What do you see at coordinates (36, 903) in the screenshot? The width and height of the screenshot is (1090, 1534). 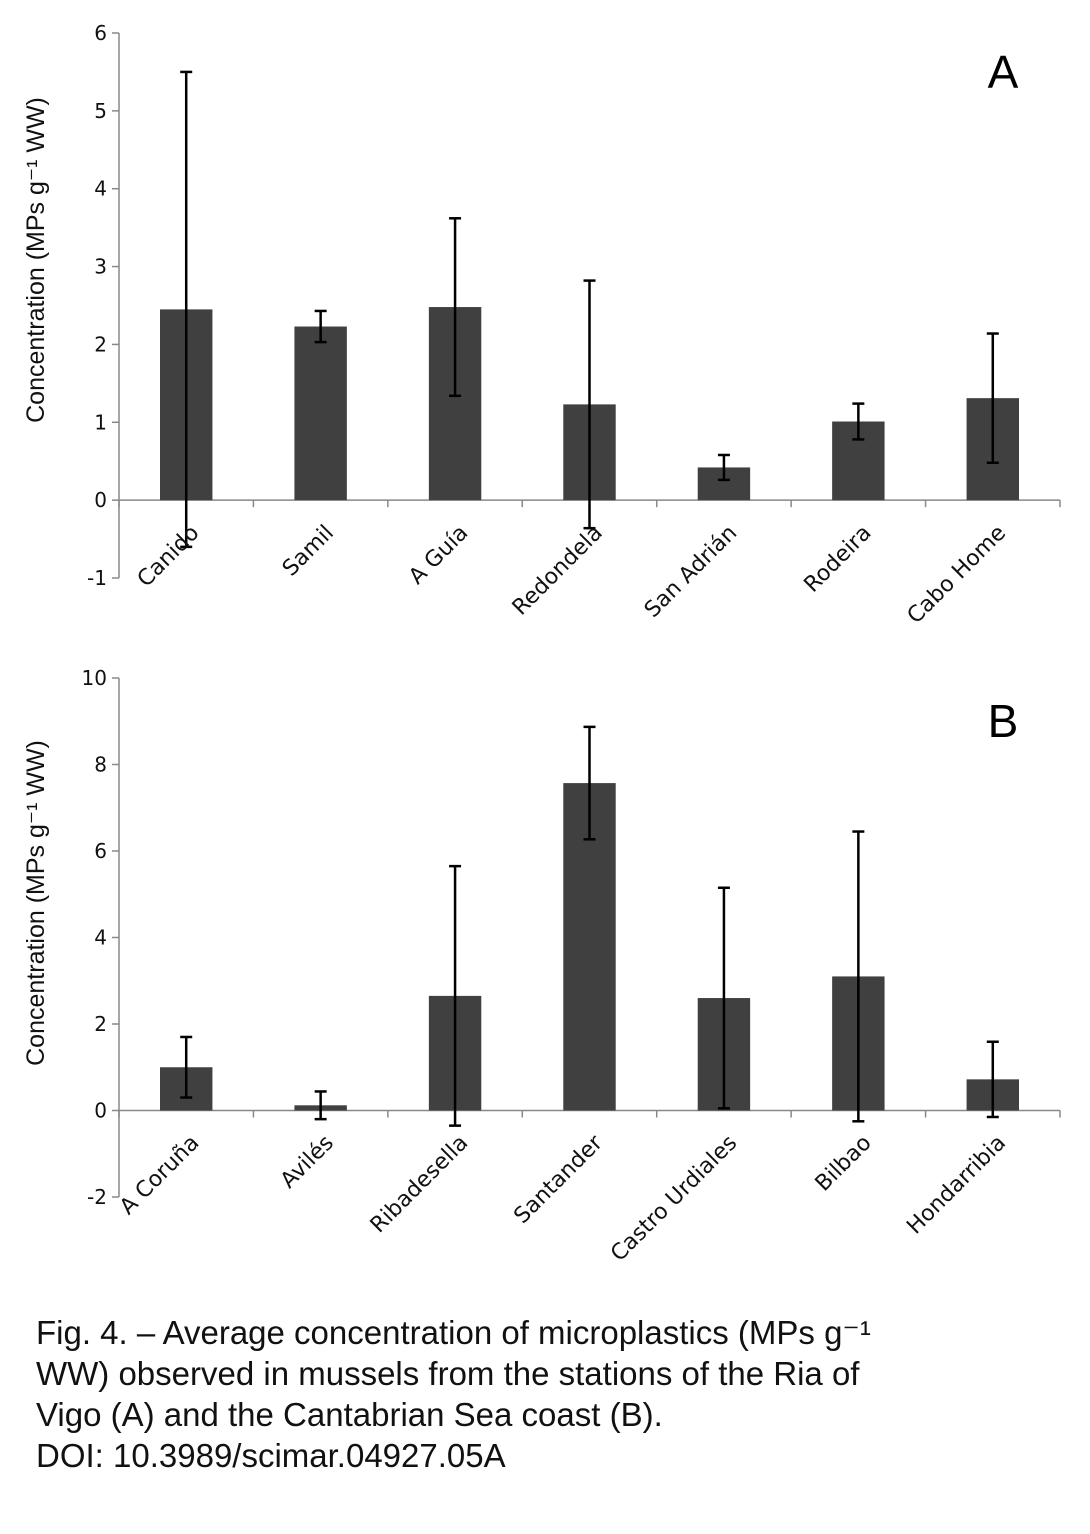 I see `panel-b-y-axis-title: Concentration (MPs g⁻¹ WW)` at bounding box center [36, 903].